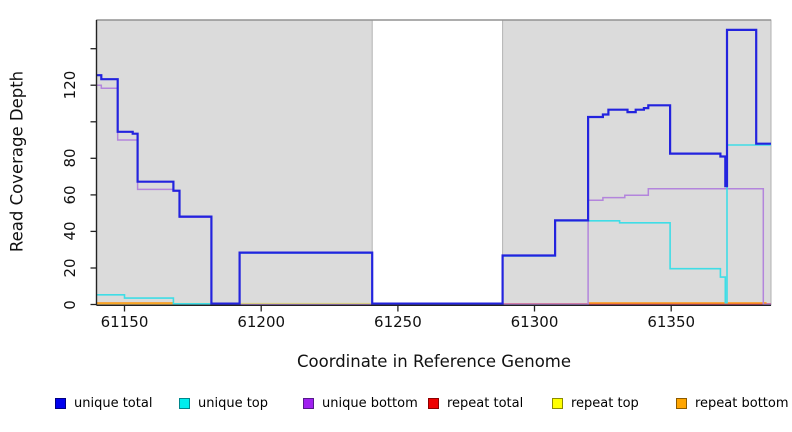  Describe the element at coordinates (370, 403) in the screenshot. I see `legend-label: unique bottom` at that location.